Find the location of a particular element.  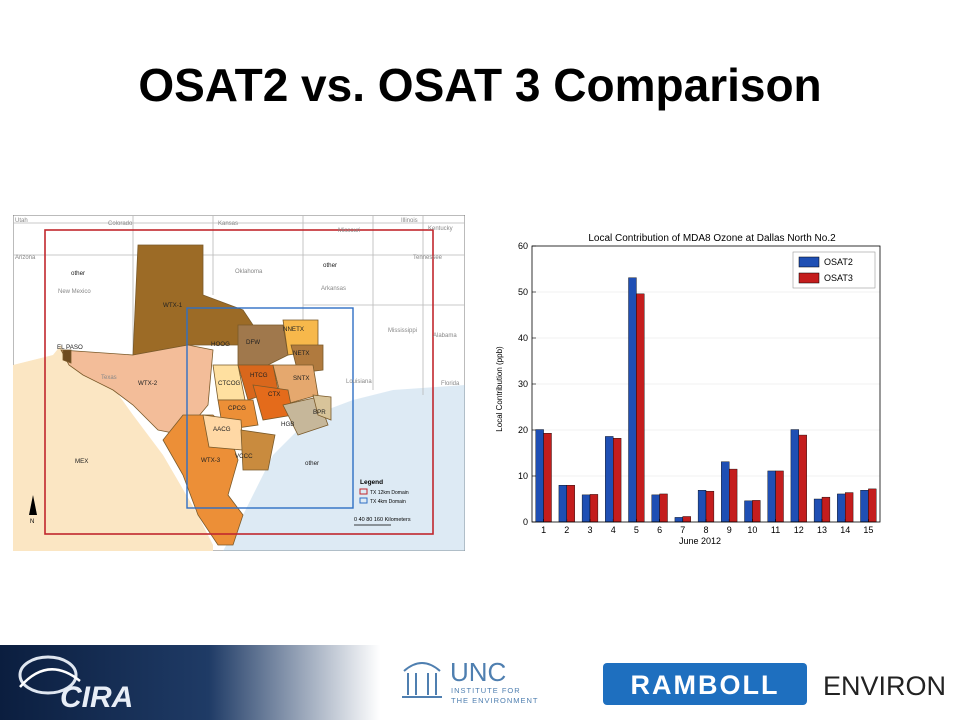

gulf-water is located at coordinates (344, 468).